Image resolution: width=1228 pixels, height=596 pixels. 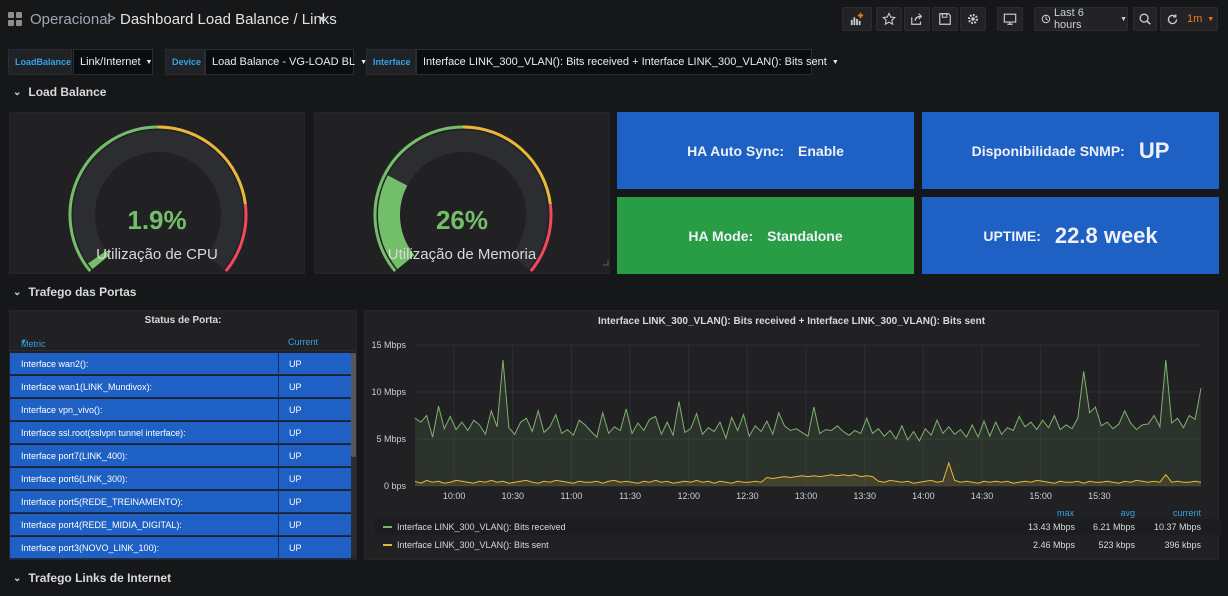 What do you see at coordinates (113, 199) in the screenshot?
I see `gauge-threshold-green` at bounding box center [113, 199].